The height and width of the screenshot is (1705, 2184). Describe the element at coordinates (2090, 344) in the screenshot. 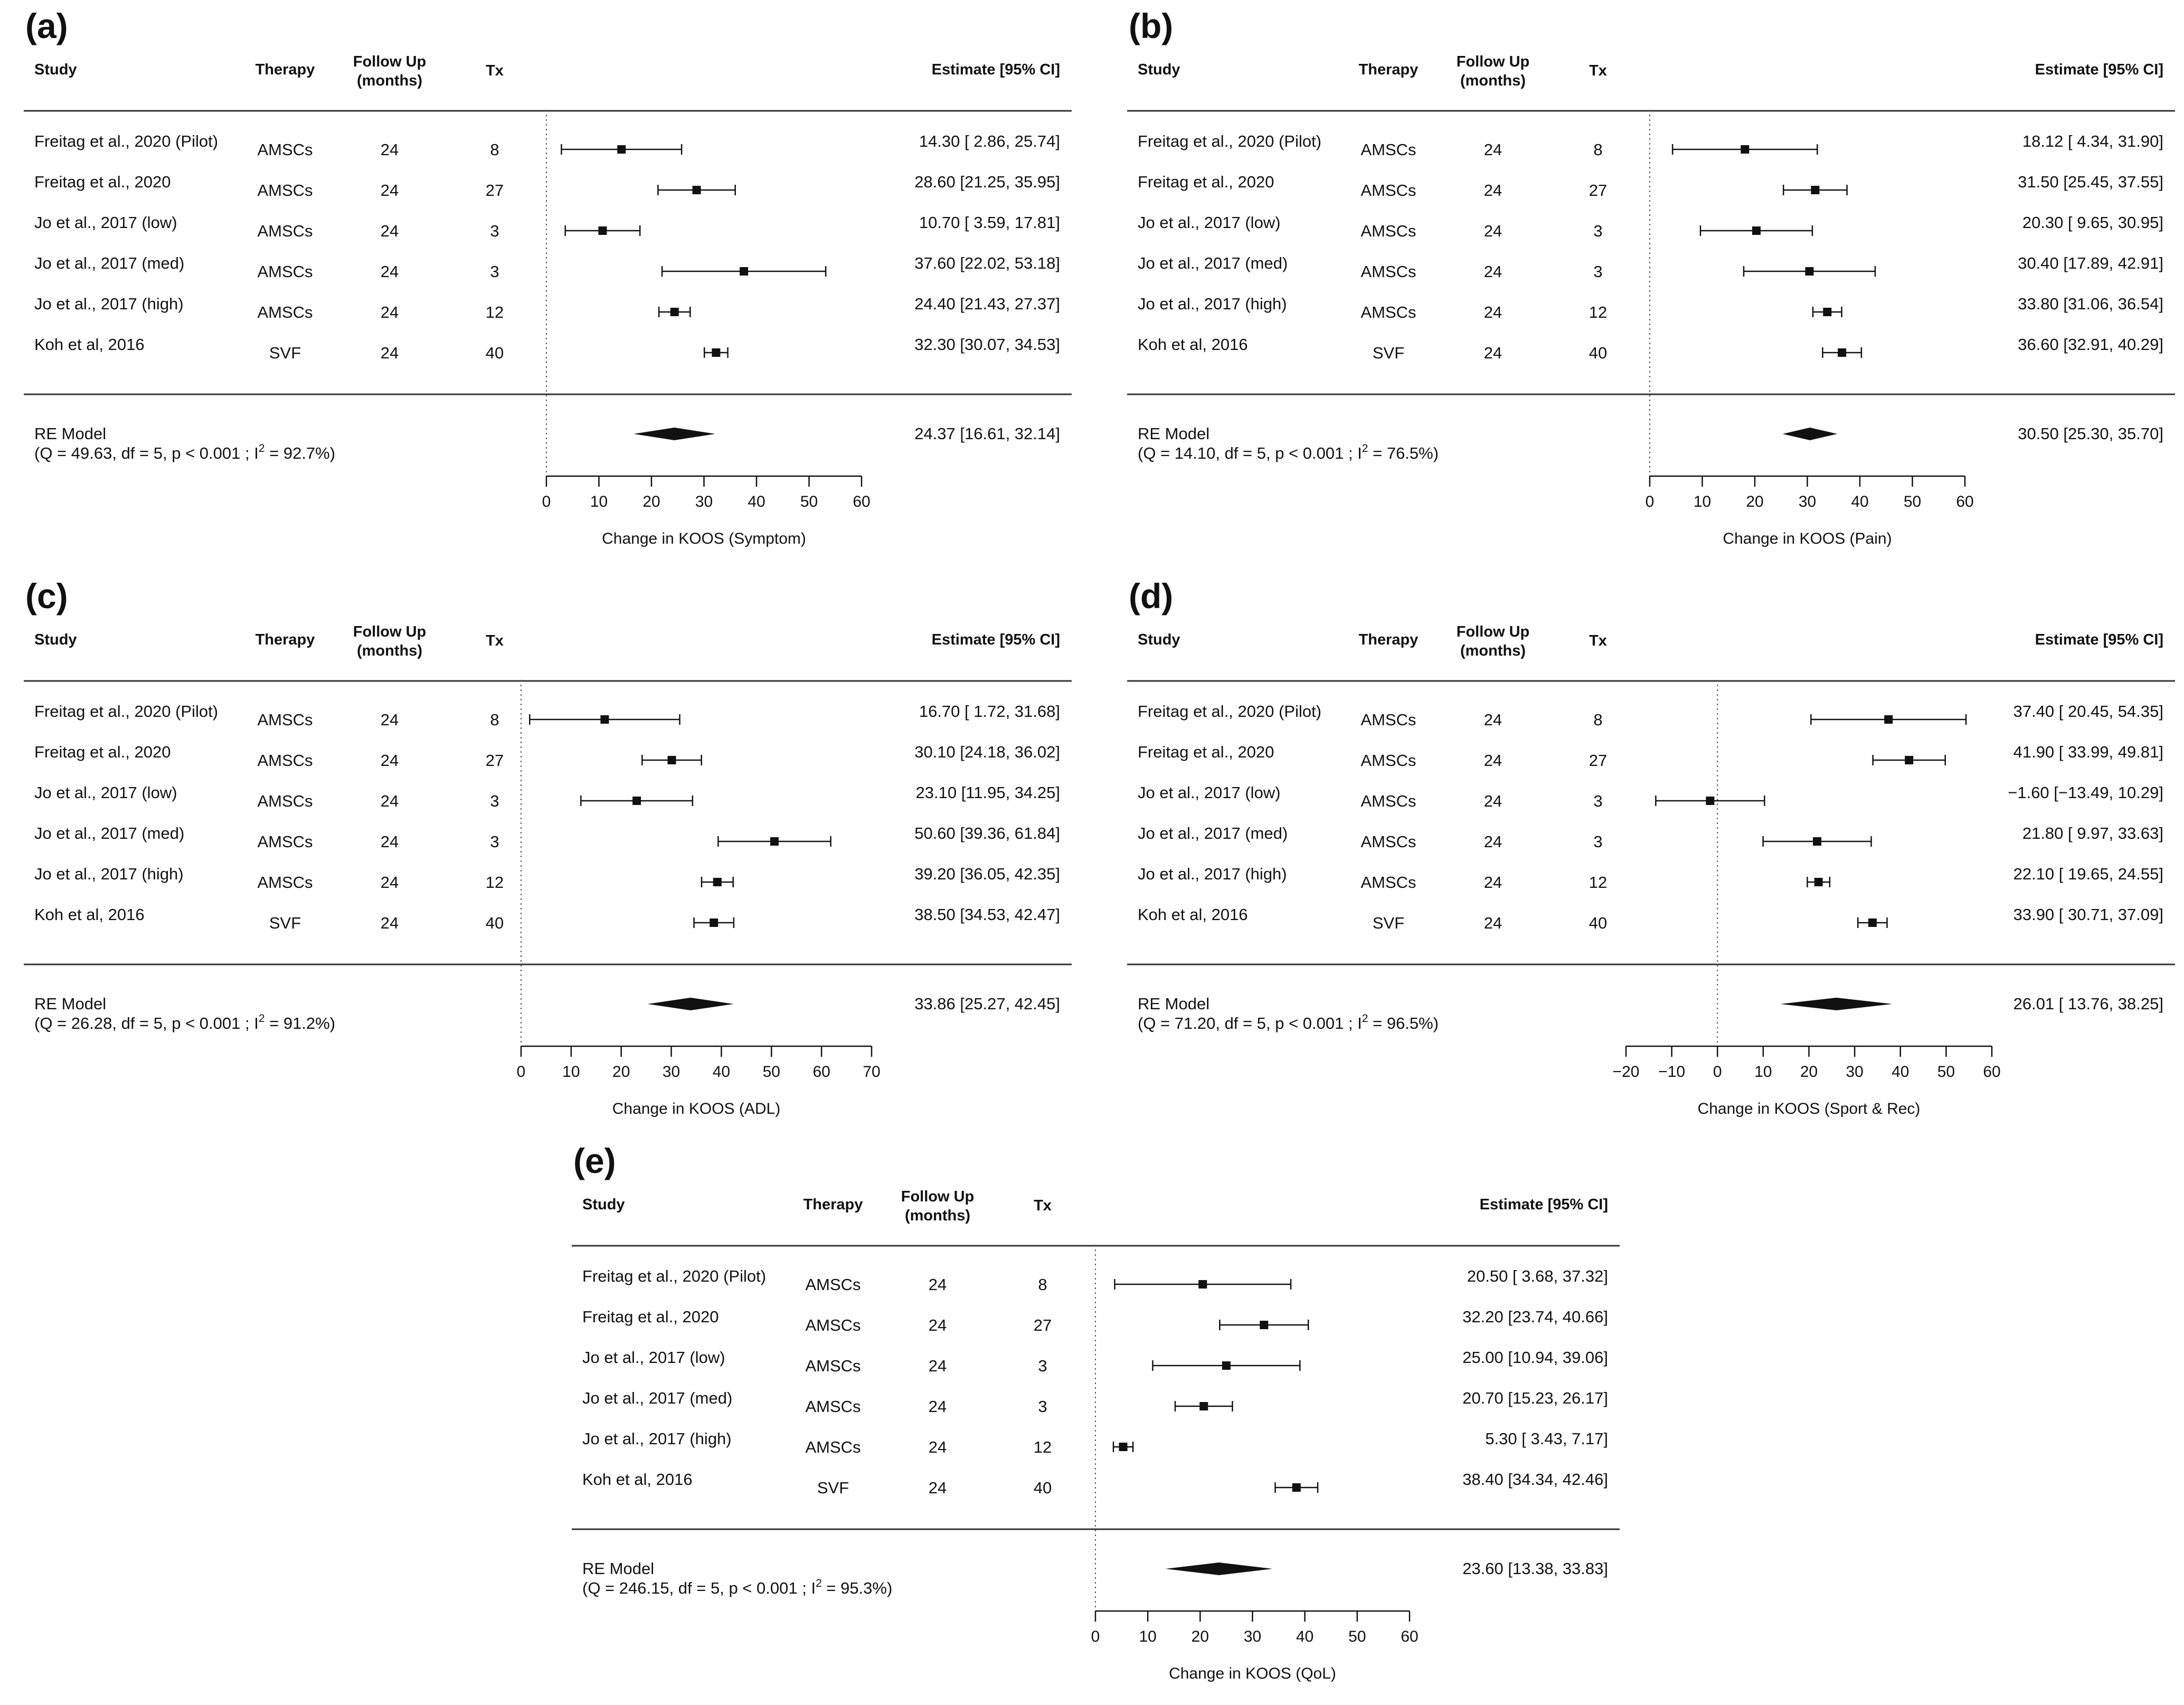

I see `study-estimate: 36.60 [32.91, 40.29]` at that location.